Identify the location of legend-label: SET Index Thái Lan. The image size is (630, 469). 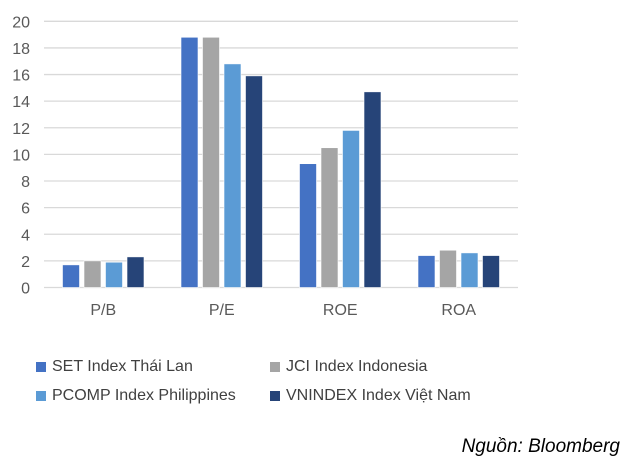
(122, 366).